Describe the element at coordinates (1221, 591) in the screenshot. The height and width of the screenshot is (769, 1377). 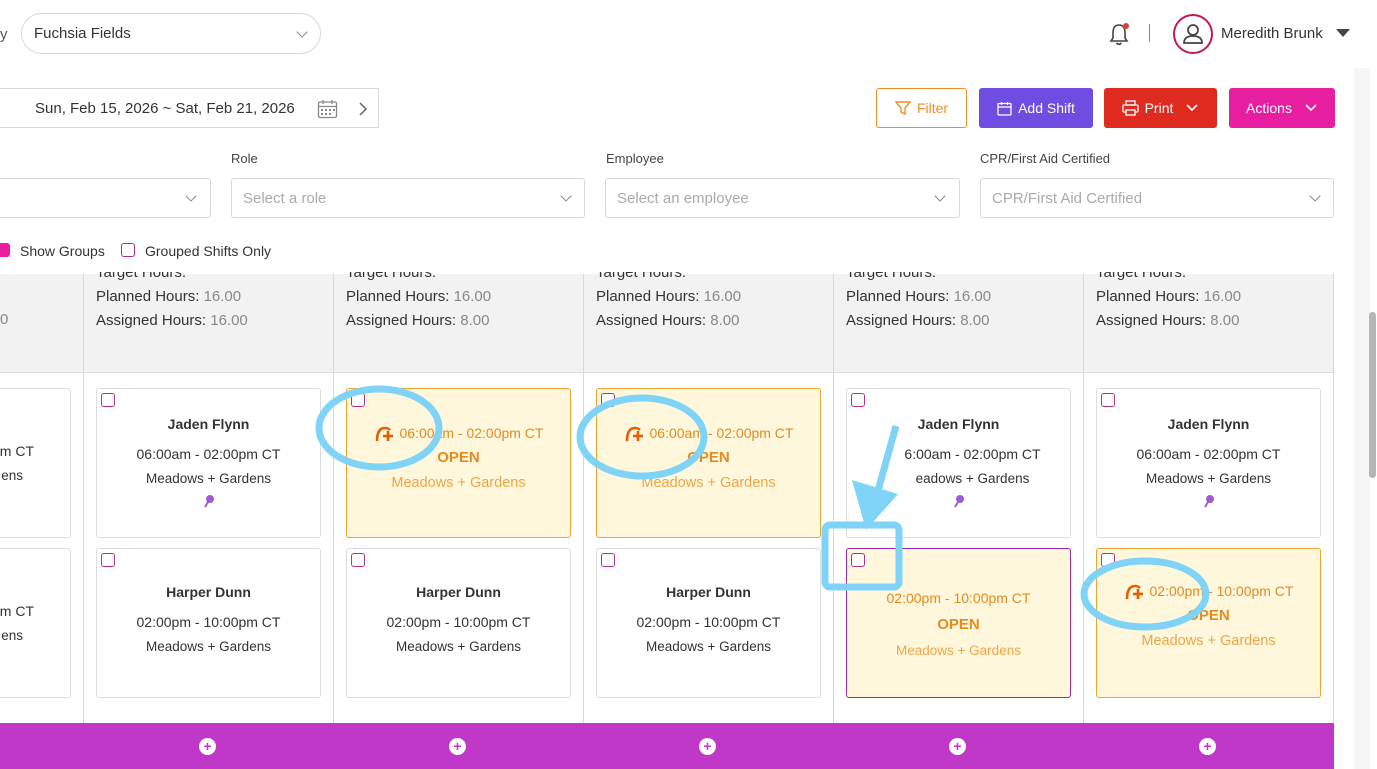
I see `shift-time: 02:00pm - 10:00pm CT` at that location.